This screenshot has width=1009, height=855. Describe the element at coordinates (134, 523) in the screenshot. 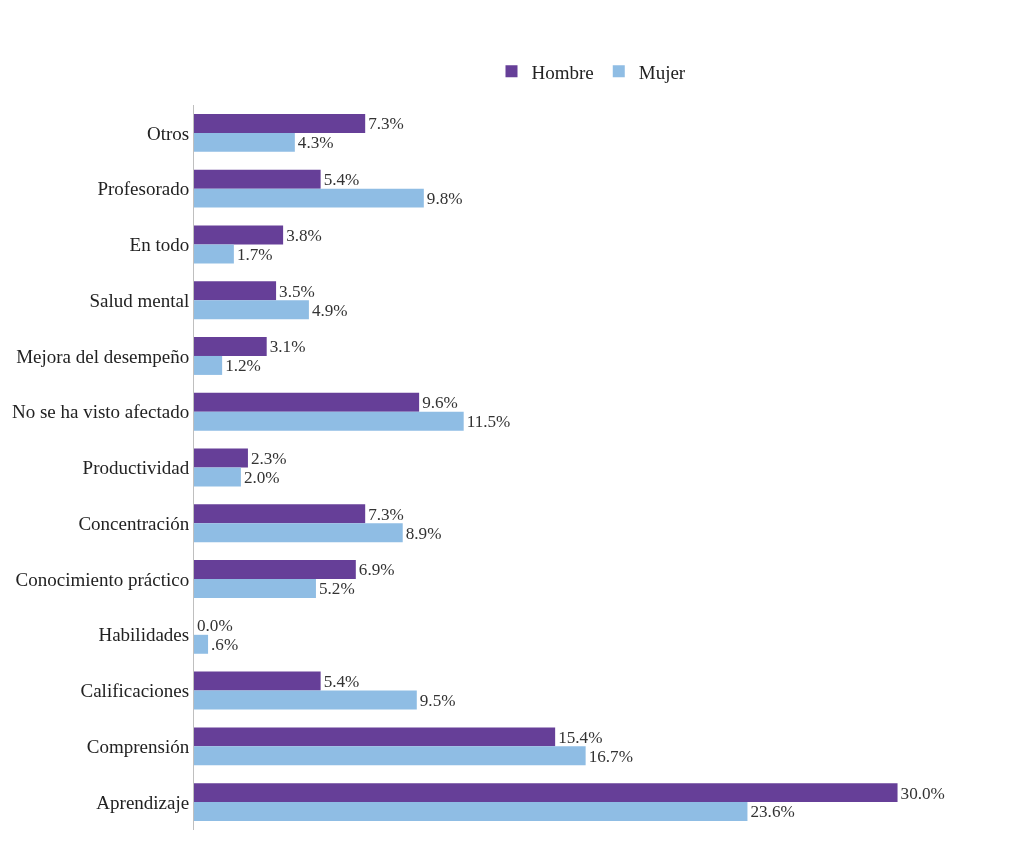

I see `y-tick-label: Concentración` at that location.